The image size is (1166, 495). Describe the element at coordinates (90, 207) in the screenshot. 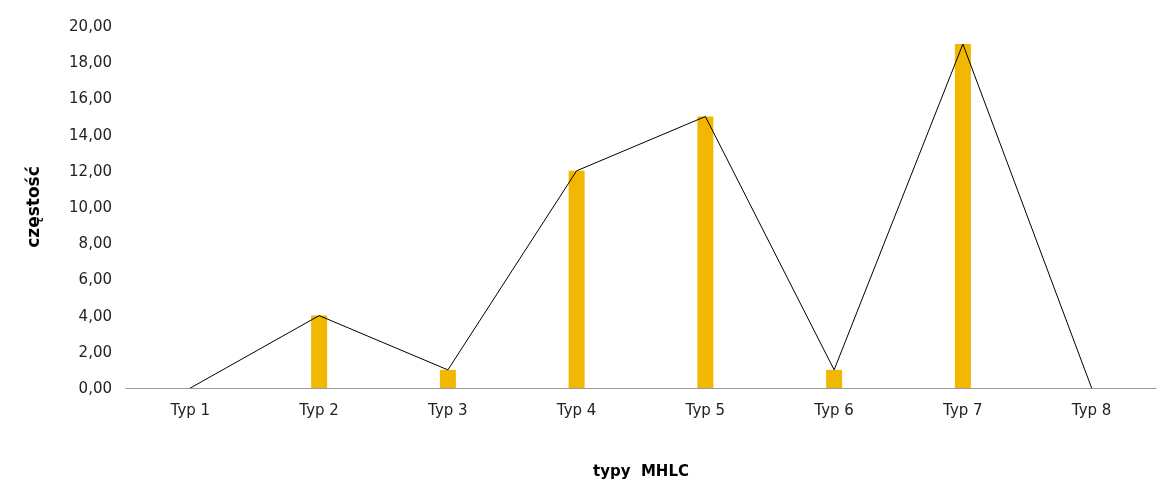

I see `y-tick-label: 10,00` at that location.